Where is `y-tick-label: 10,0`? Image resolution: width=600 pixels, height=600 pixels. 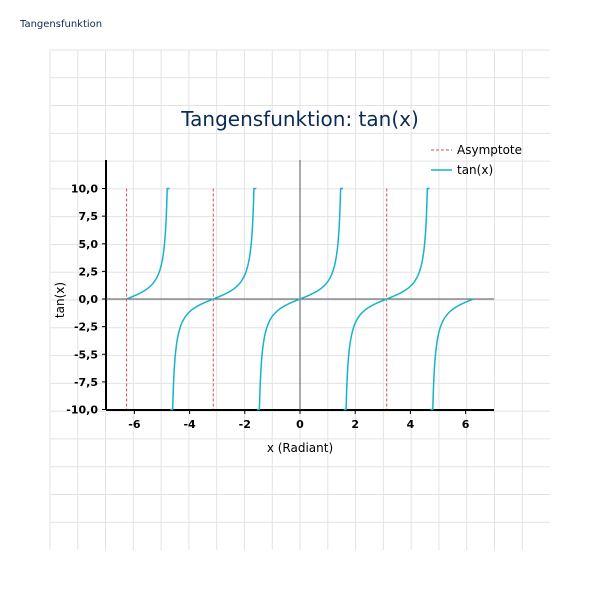
y-tick-label: 10,0 is located at coordinates (84, 189).